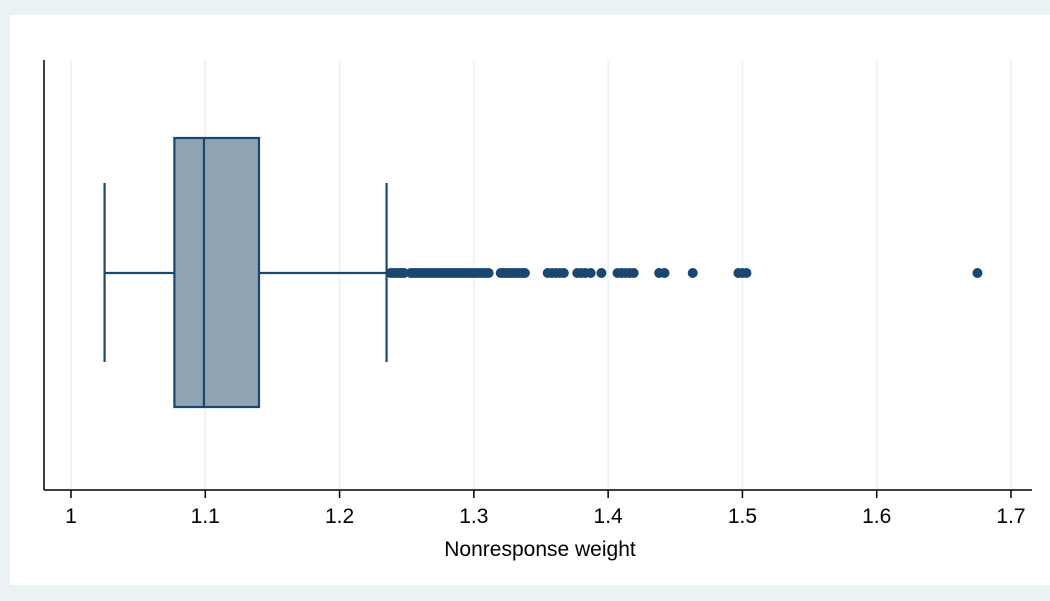 The height and width of the screenshot is (601, 1050). Describe the element at coordinates (609, 516) in the screenshot. I see `x-tick-label: 1.4` at that location.